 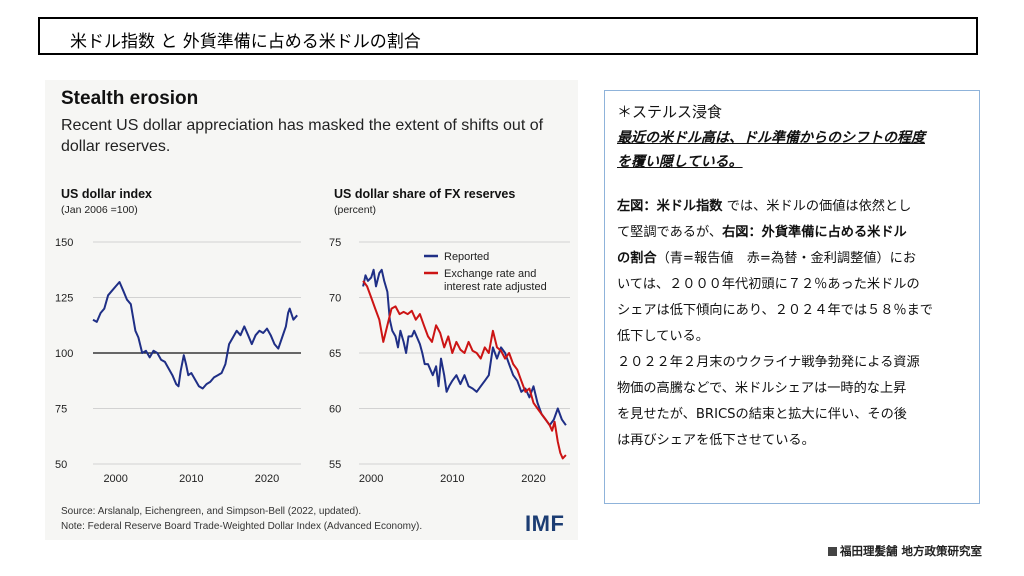 I want to click on commentary-line: いては、２０００年代初頭に７２％あった米ドルの, so click(x=792, y=285).